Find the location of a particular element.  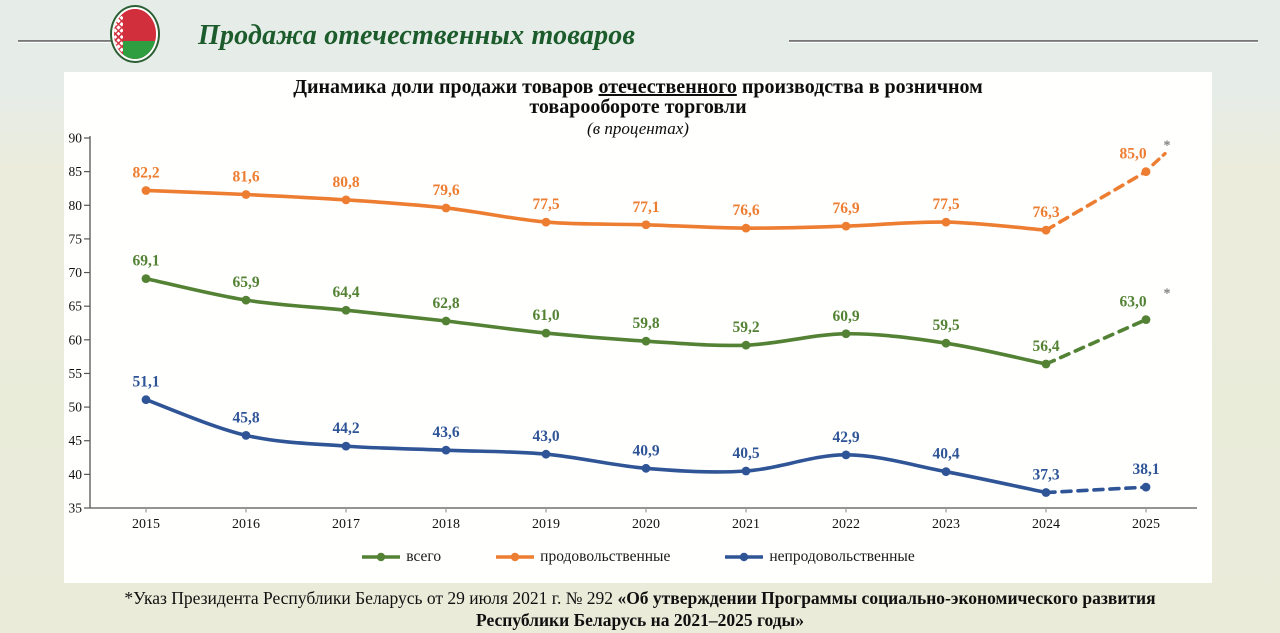

svg-text: 76,3 is located at coordinates (1045, 212).